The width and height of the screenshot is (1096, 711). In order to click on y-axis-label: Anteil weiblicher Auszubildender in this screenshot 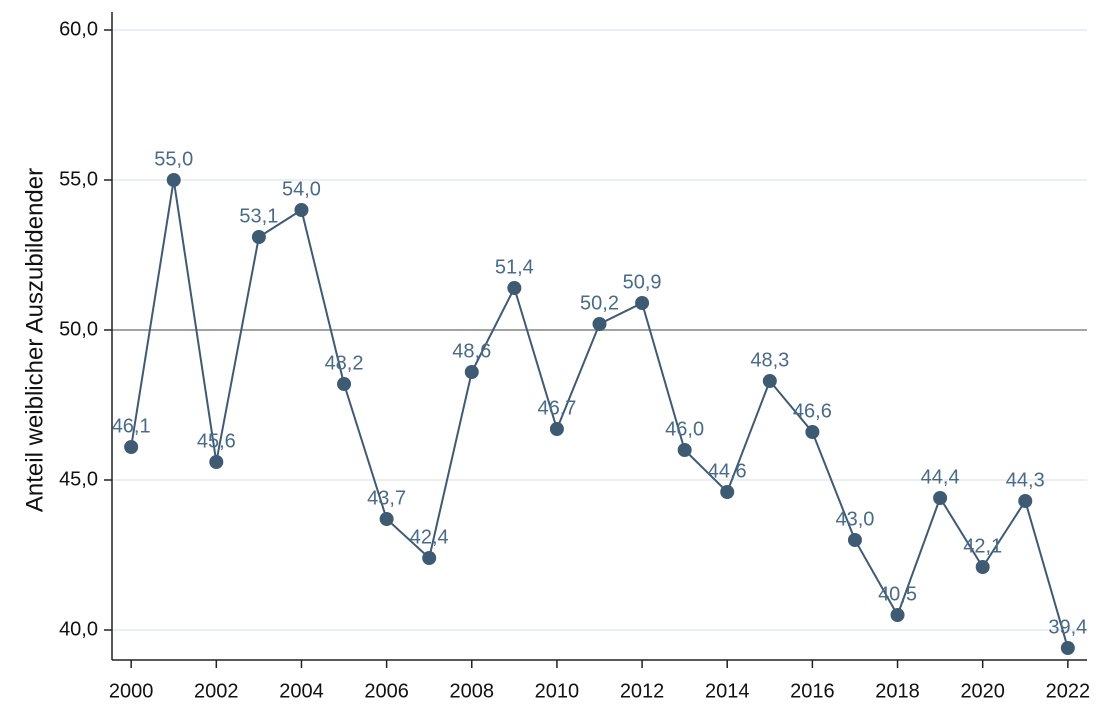, I will do `click(34, 340)`.